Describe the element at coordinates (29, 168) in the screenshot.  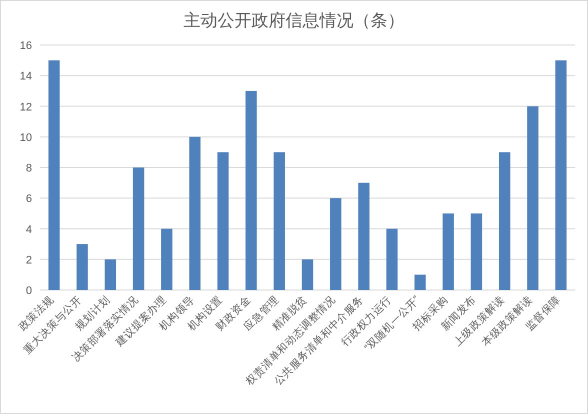
I see `y-tick-label: 8` at that location.